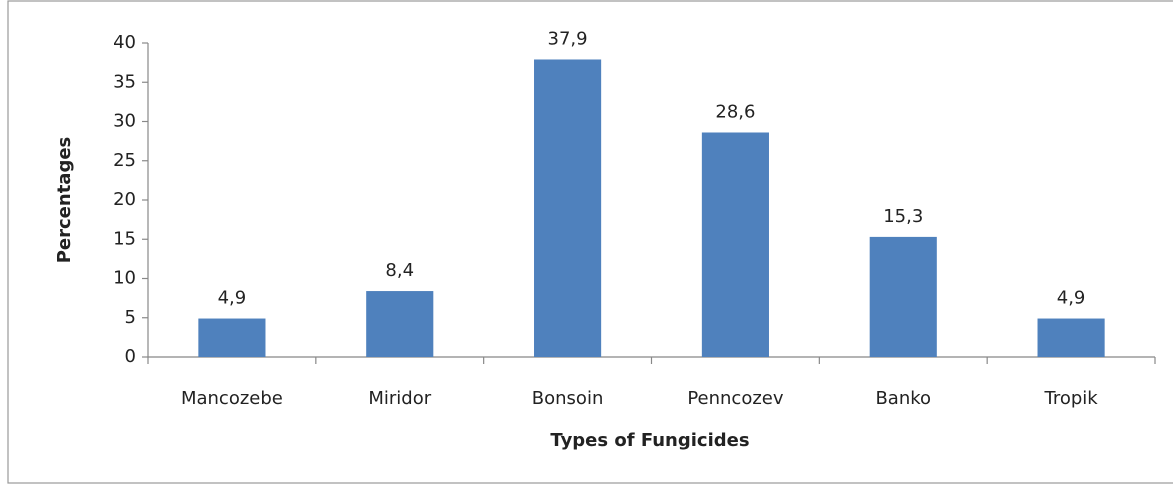  Describe the element at coordinates (903, 216) in the screenshot. I see `data-label: 15,3` at that location.